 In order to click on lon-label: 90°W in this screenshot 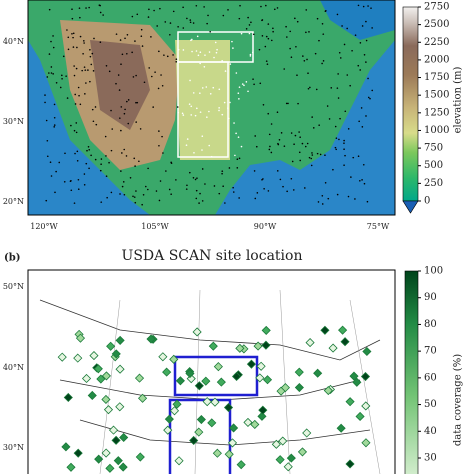, I will do `click(265, 226)`.